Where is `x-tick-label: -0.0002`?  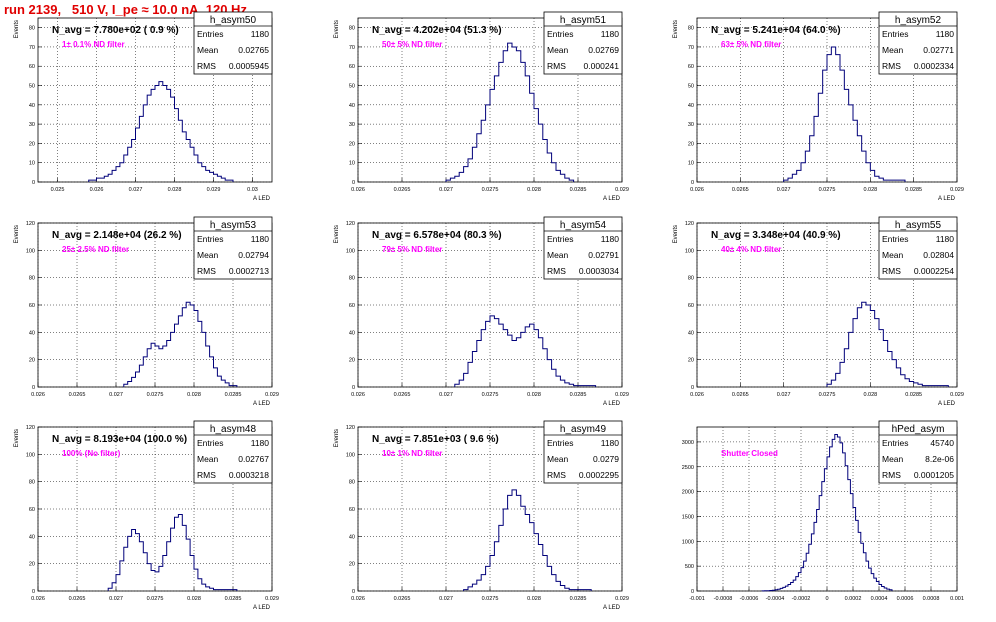 x-tick-label: -0.0002 is located at coordinates (801, 599).